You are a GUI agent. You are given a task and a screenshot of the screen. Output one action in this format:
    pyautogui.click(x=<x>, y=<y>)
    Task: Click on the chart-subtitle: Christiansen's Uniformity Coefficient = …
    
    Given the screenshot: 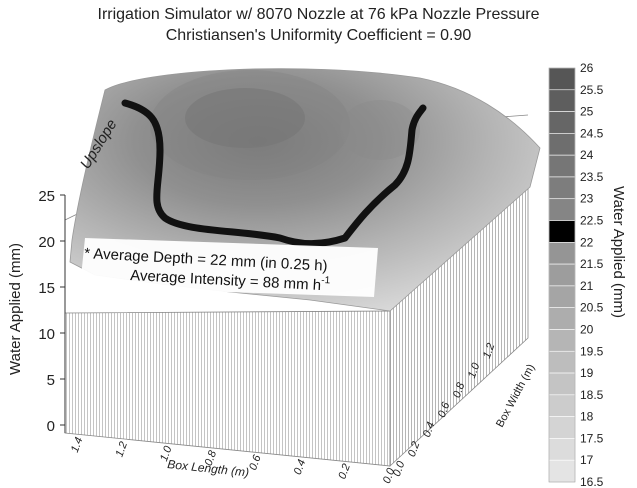 What is the action you would take?
    pyautogui.click(x=318, y=35)
    